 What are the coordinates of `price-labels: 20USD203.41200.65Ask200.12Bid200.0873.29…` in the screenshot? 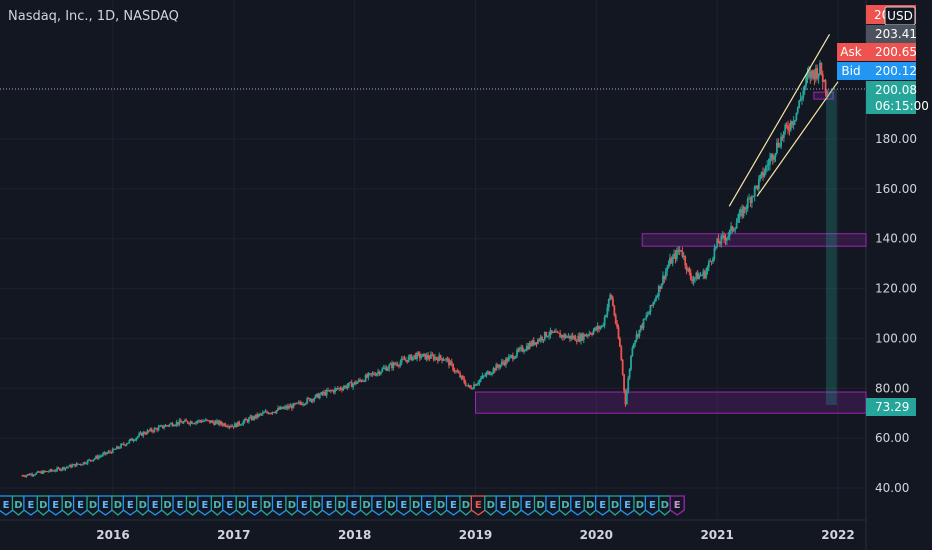 It's located at (883, 210).